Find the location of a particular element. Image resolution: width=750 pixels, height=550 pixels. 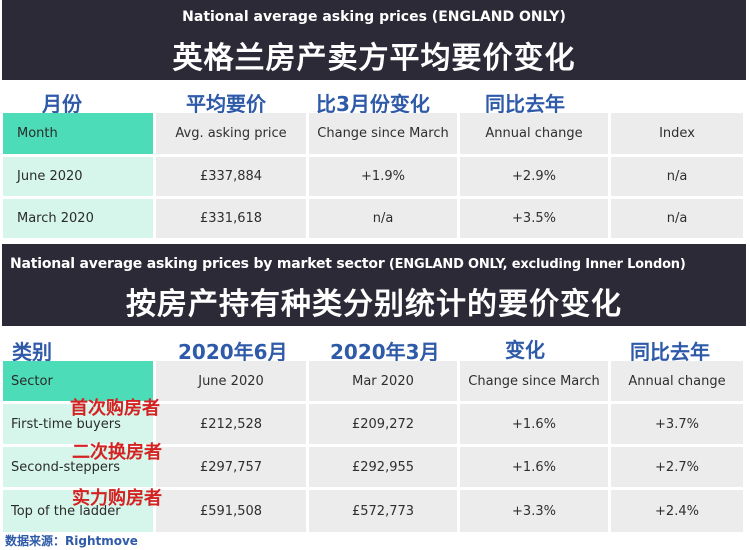

banner-title-zh: 英格兰房产卖方平均要价变化 is located at coordinates (374, 58).